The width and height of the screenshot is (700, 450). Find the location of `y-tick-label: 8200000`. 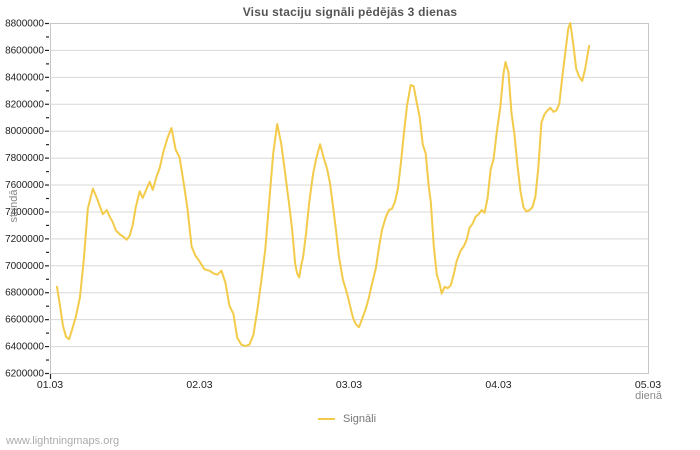

y-tick-label: 8200000 is located at coordinates (24, 104).